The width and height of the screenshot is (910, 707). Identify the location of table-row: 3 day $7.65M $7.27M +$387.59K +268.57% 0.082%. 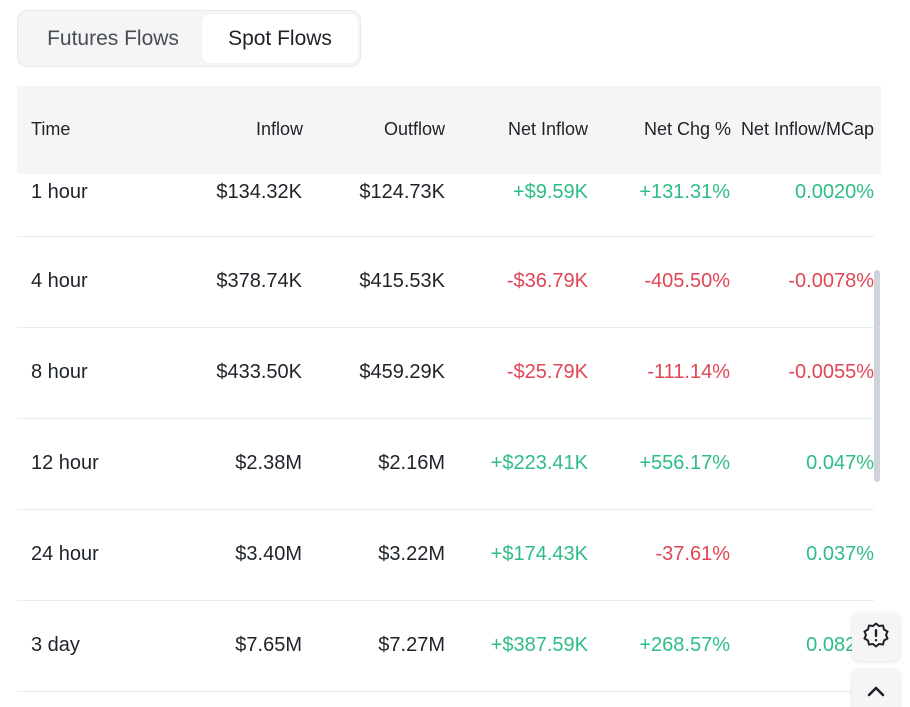
(445, 646).